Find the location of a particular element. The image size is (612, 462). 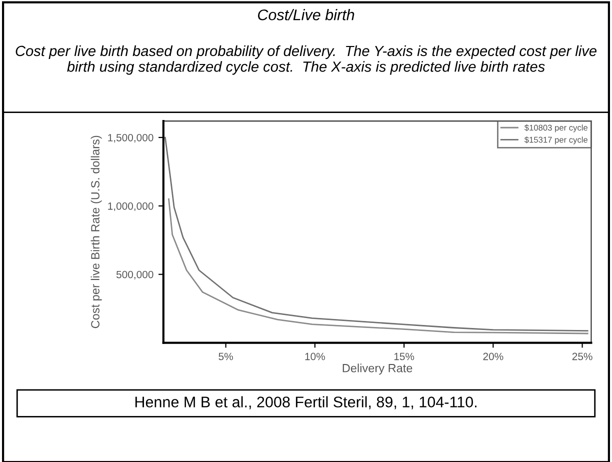

y-tick-label: 1,000,000 is located at coordinates (131, 207).